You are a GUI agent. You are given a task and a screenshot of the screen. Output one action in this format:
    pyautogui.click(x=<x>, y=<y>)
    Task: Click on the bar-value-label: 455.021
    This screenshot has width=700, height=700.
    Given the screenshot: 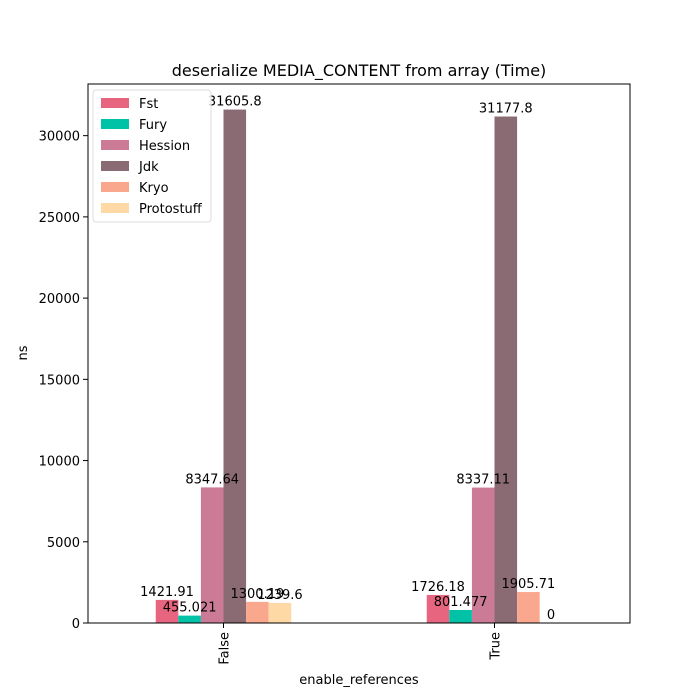 What is the action you would take?
    pyautogui.click(x=190, y=608)
    